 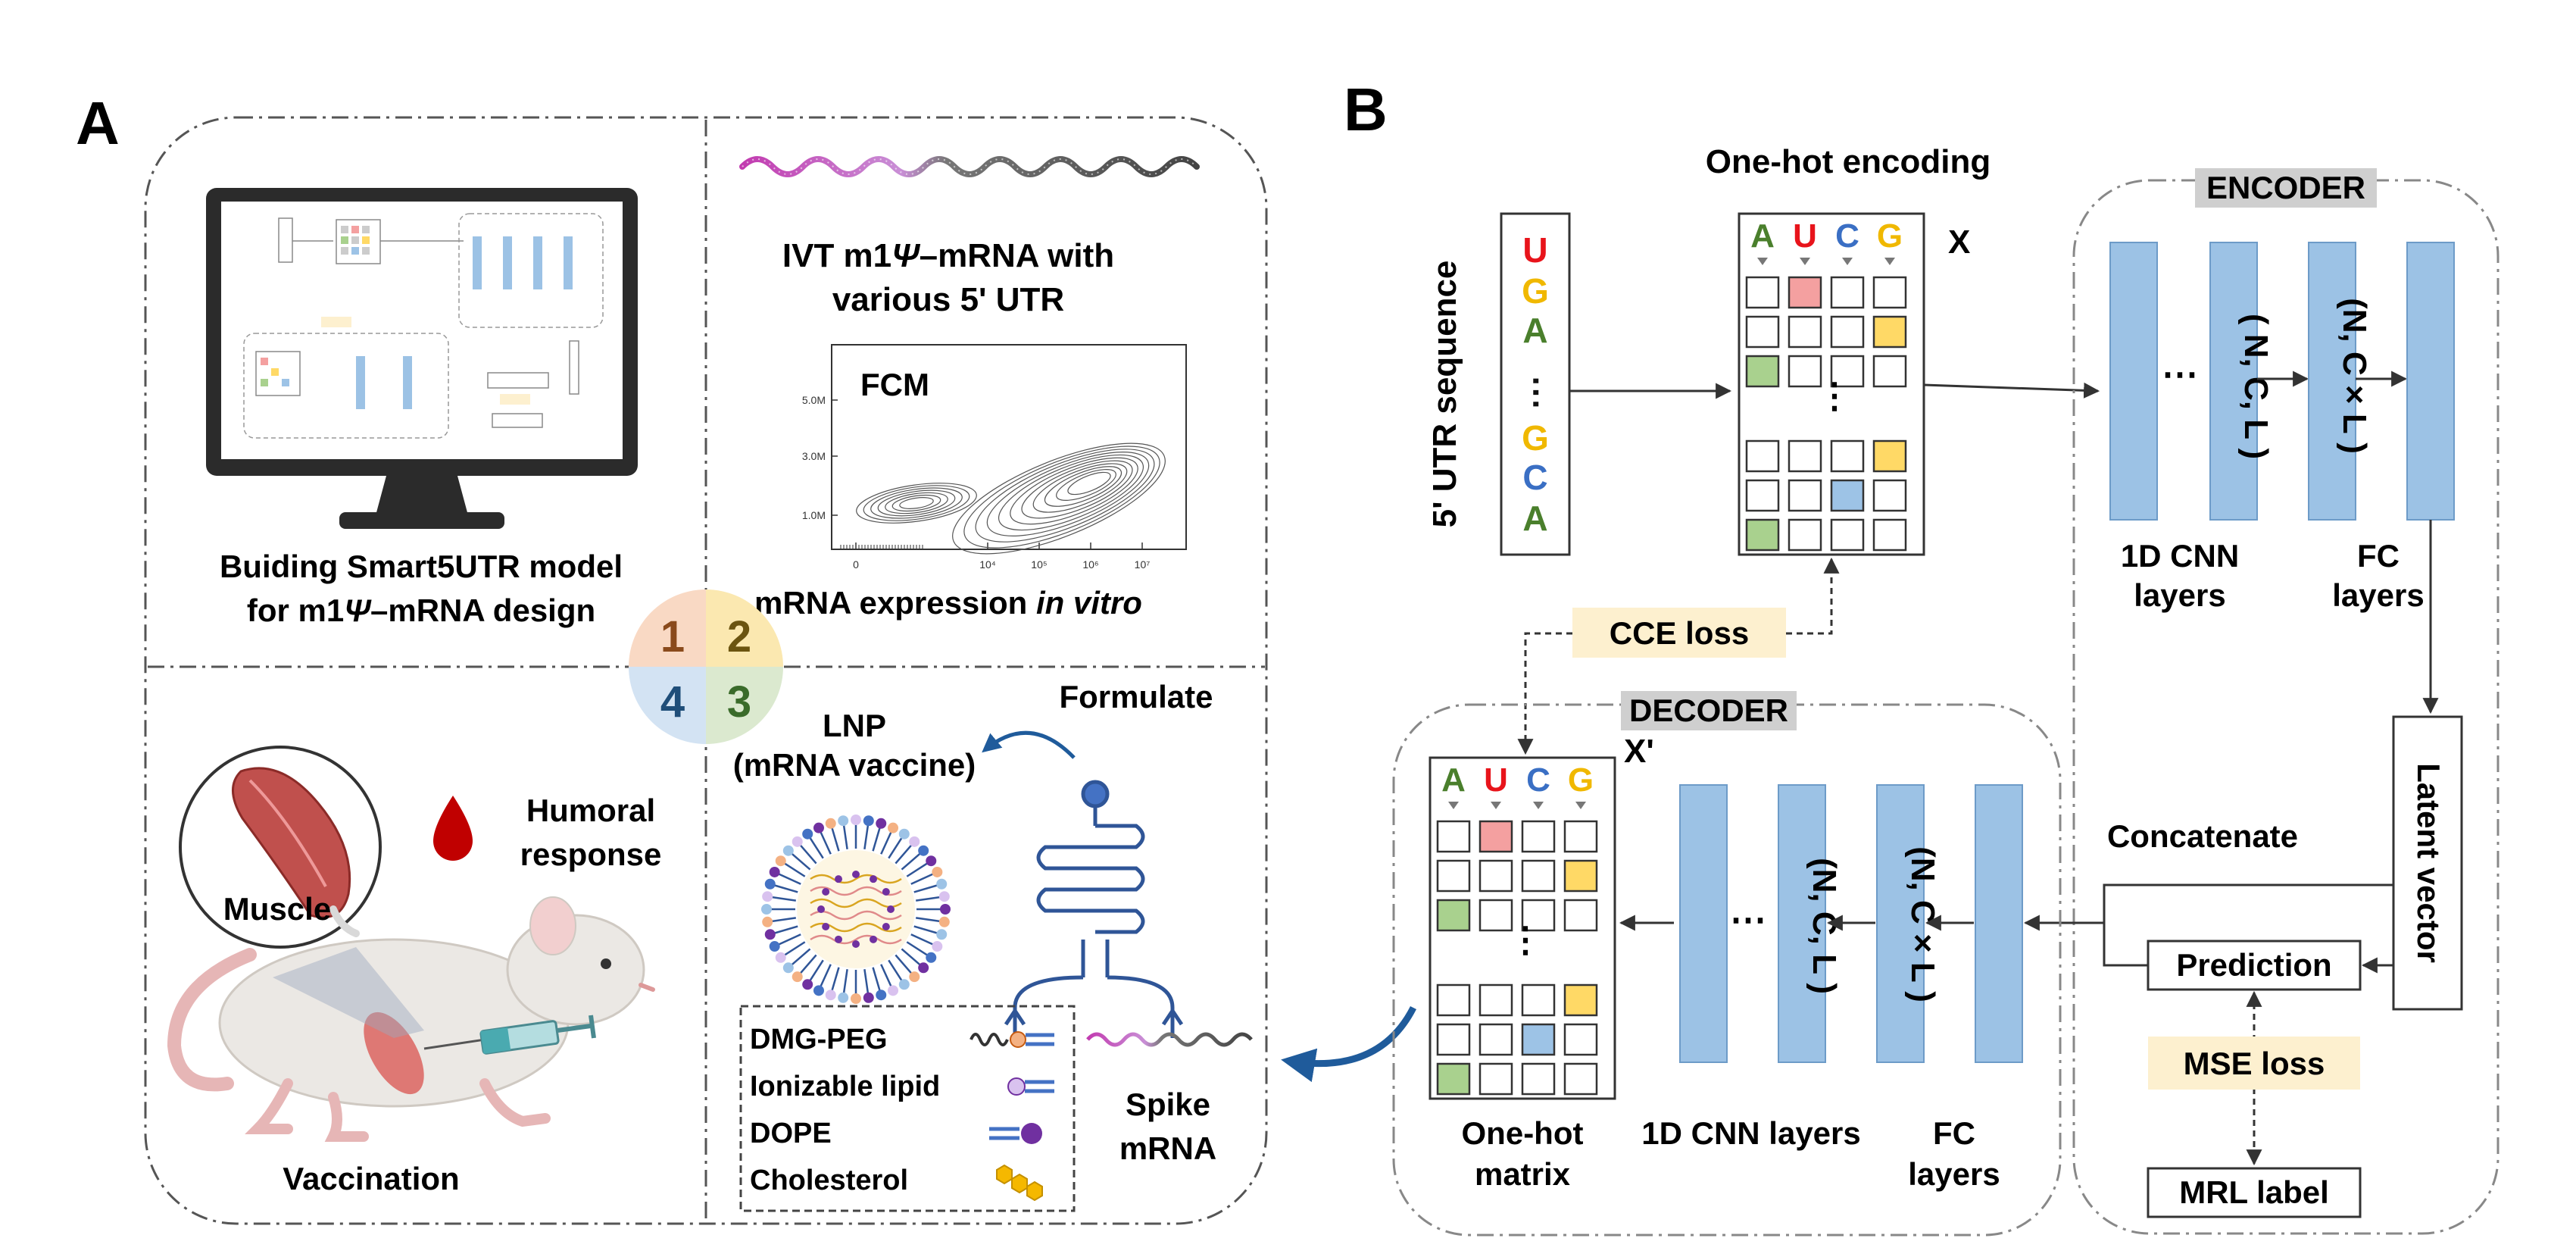 What do you see at coordinates (2378, 595) in the screenshot?
I see `encoder-fc-label-line2: layers` at bounding box center [2378, 595].